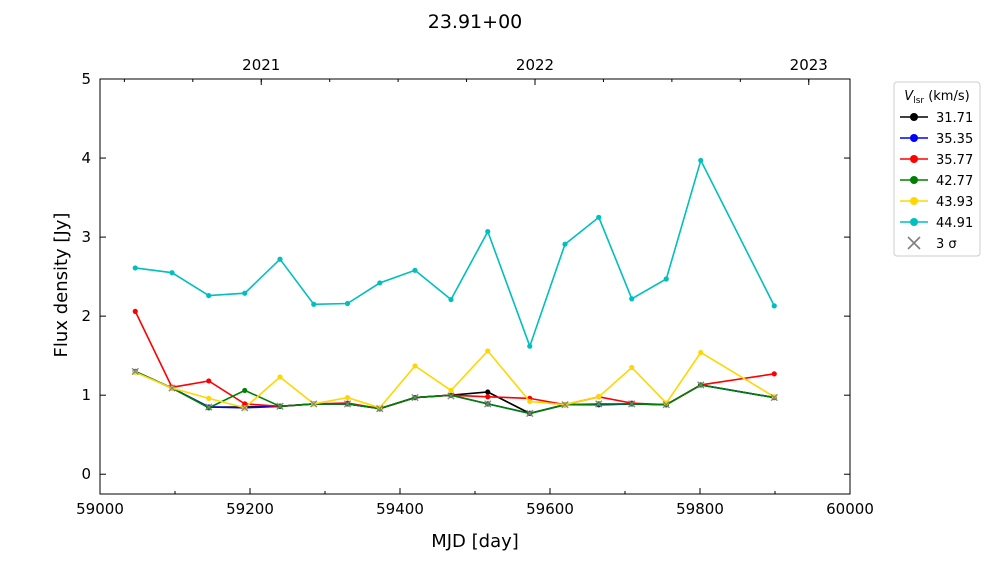  Describe the element at coordinates (954, 202) in the screenshot. I see `legend-entry-label: 43.93` at that location.